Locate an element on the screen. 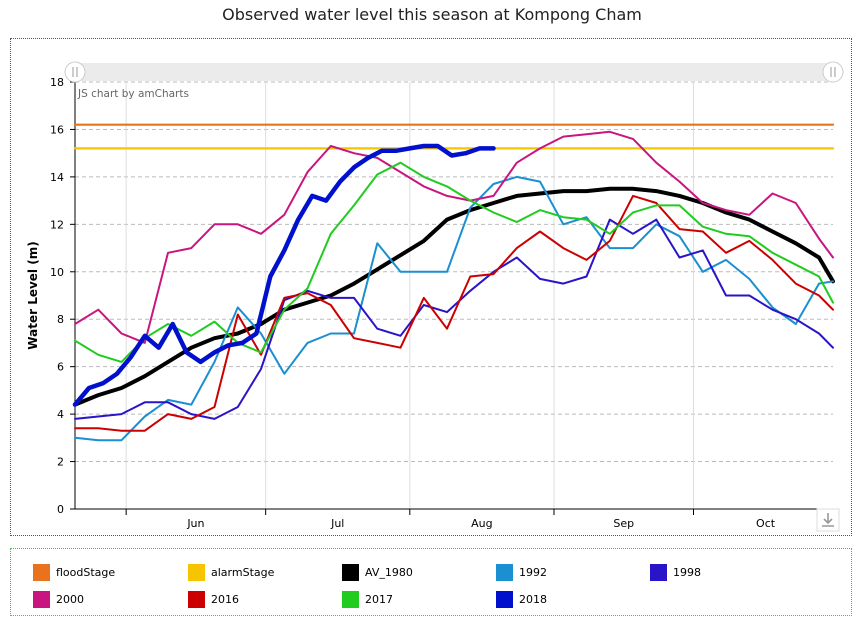 This screenshot has width=864, height=619. x-tick-label: Sep is located at coordinates (623, 523).